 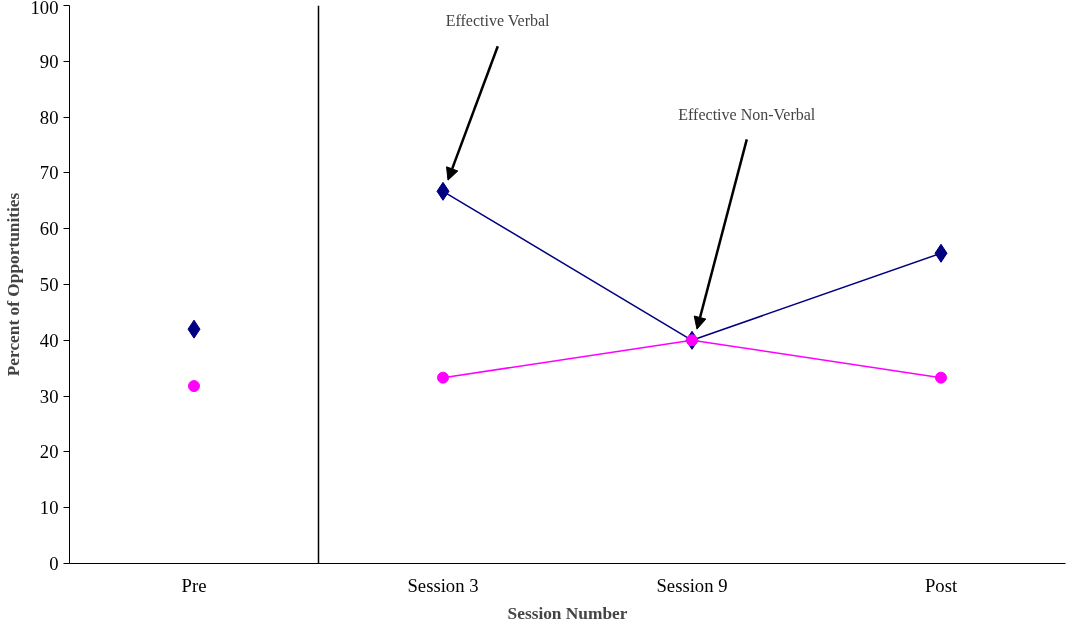 I want to click on y-tick-label: 70, so click(x=49, y=173).